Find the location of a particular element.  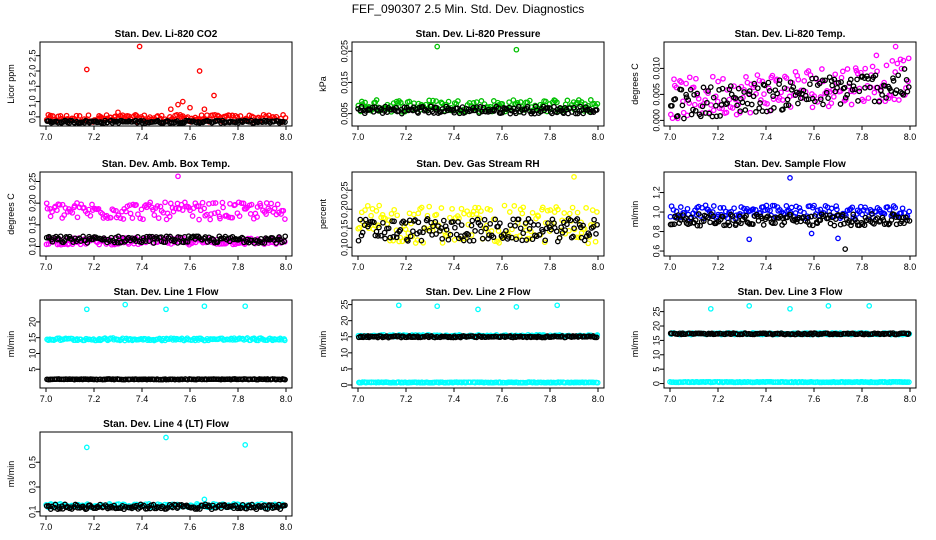

x-tick-label: 7.4 is located at coordinates (454, 267).